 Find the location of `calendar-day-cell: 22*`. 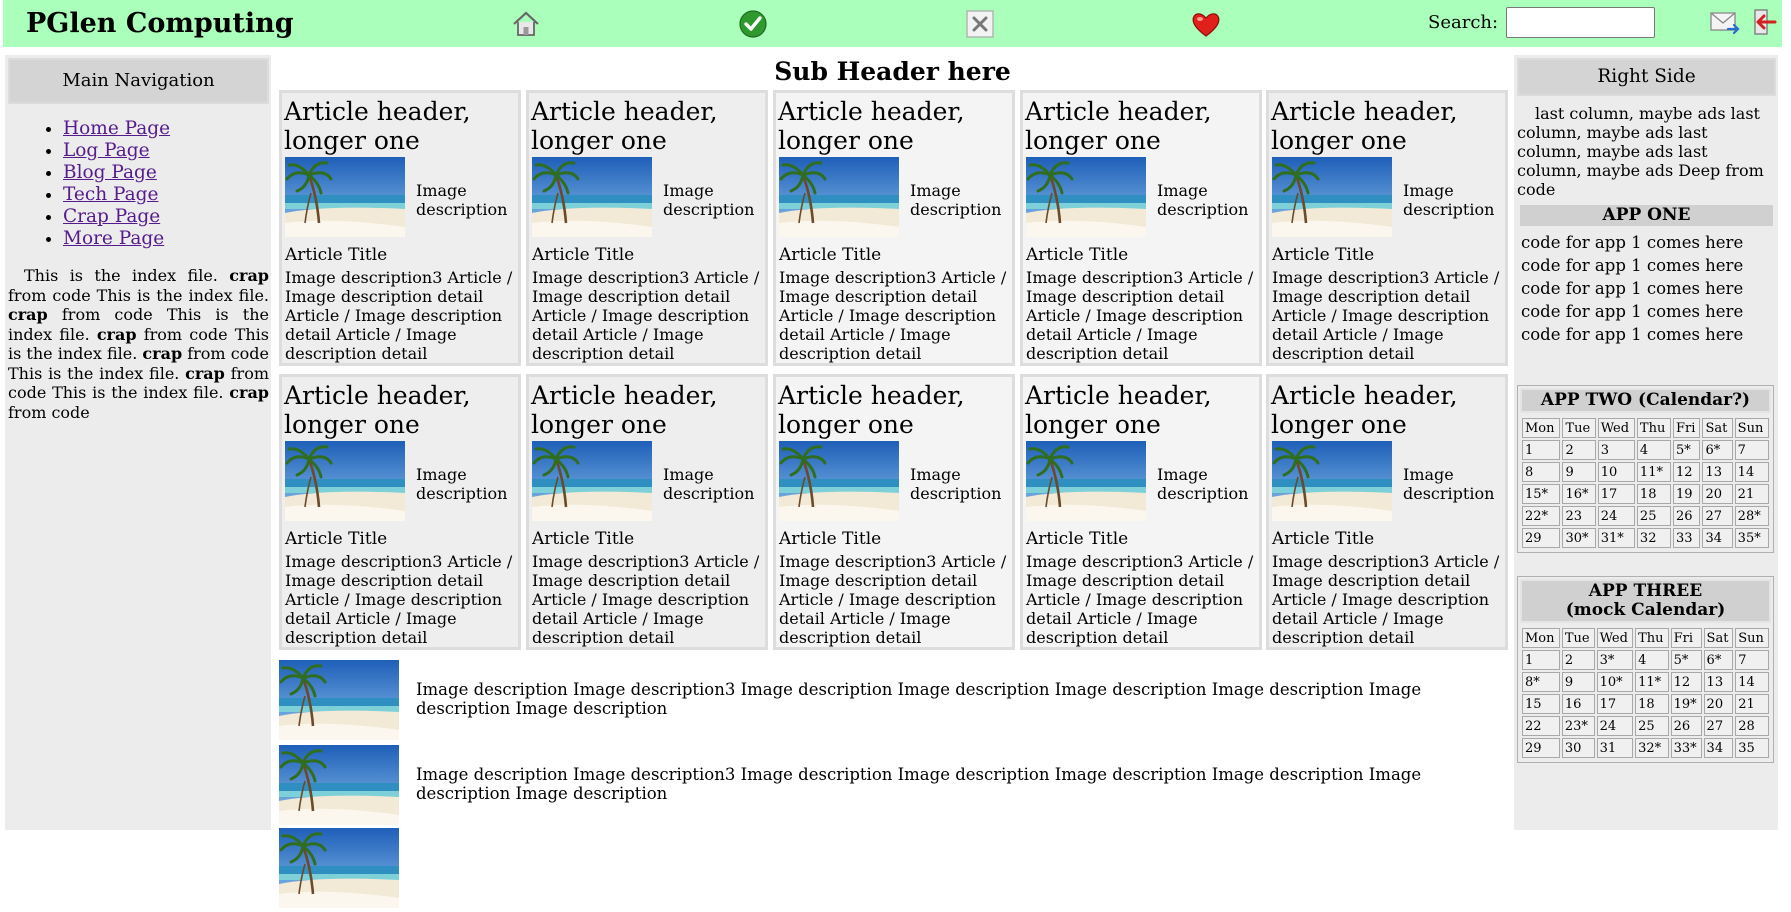

calendar-day-cell: 22* is located at coordinates (1541, 516).